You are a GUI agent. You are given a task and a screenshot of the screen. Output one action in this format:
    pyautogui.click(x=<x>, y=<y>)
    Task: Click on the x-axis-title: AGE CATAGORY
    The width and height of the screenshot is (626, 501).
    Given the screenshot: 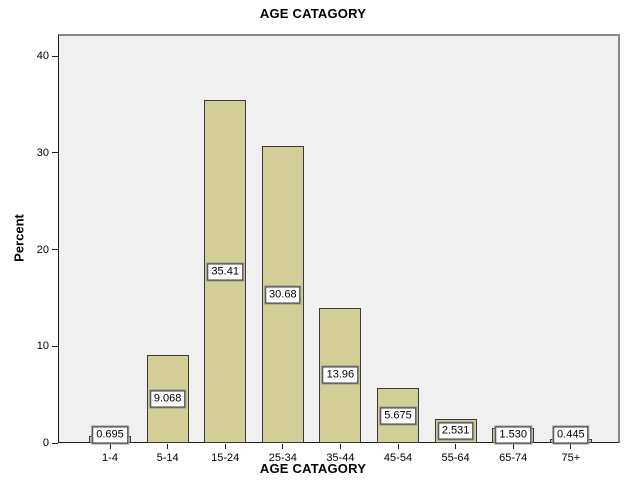 What is the action you would take?
    pyautogui.click(x=313, y=468)
    